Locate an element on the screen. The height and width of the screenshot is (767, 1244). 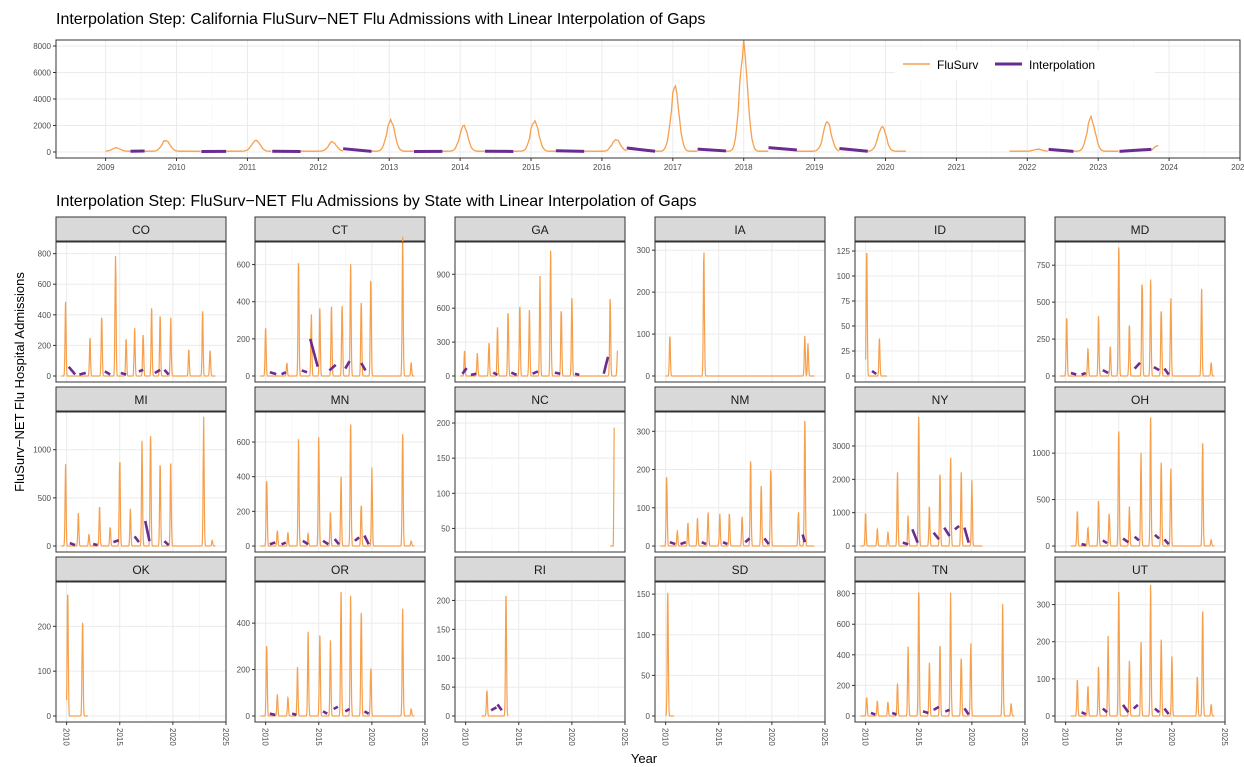
x-tick-label: 2016 is located at coordinates (602, 167).